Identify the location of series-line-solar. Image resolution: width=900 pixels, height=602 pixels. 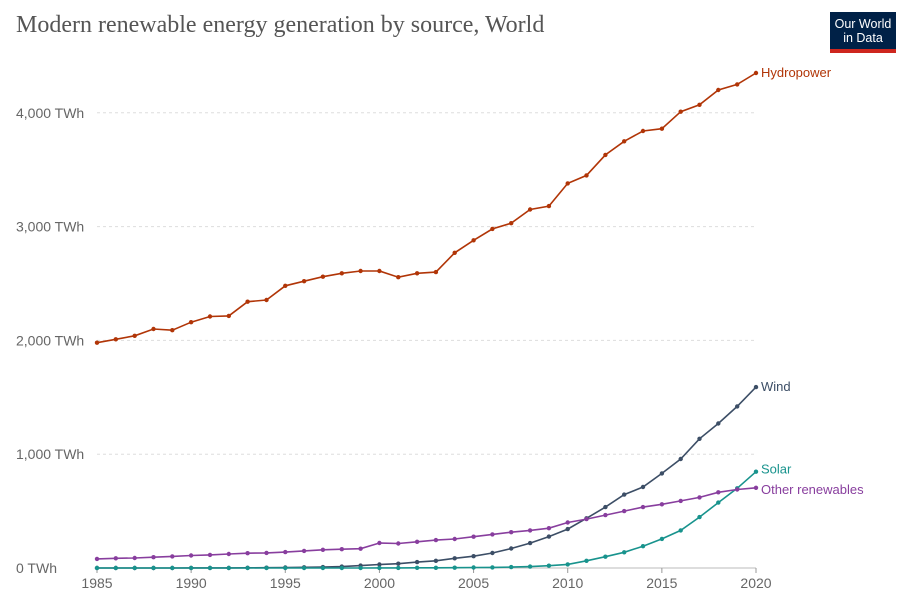
(427, 520).